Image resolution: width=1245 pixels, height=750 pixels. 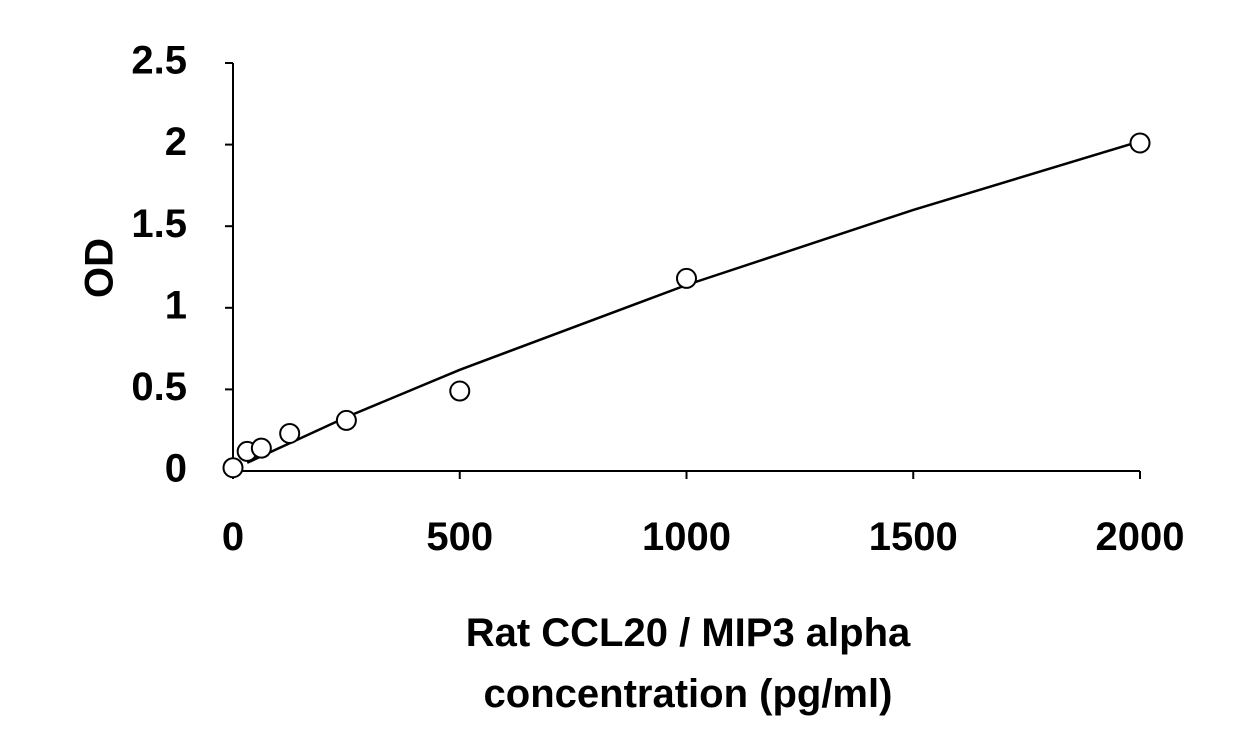 What do you see at coordinates (1140, 537) in the screenshot?
I see `x-tick-label: 2000` at bounding box center [1140, 537].